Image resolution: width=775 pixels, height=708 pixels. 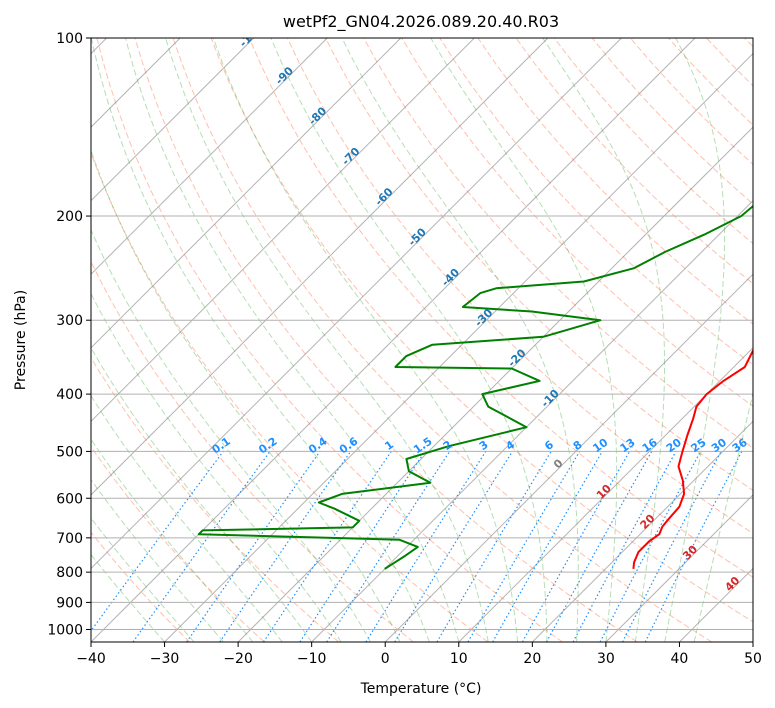 What do you see at coordinates (385, 659) in the screenshot?
I see `x-tick-label: 0` at bounding box center [385, 659].